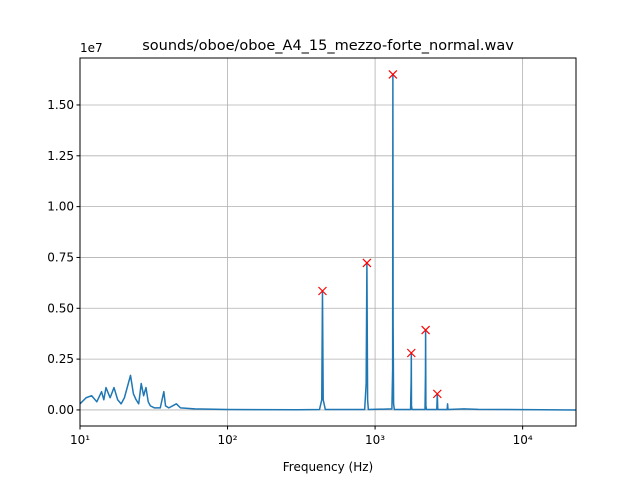  Describe the element at coordinates (375, 440) in the screenshot. I see `x-tick-label: 10³` at that location.